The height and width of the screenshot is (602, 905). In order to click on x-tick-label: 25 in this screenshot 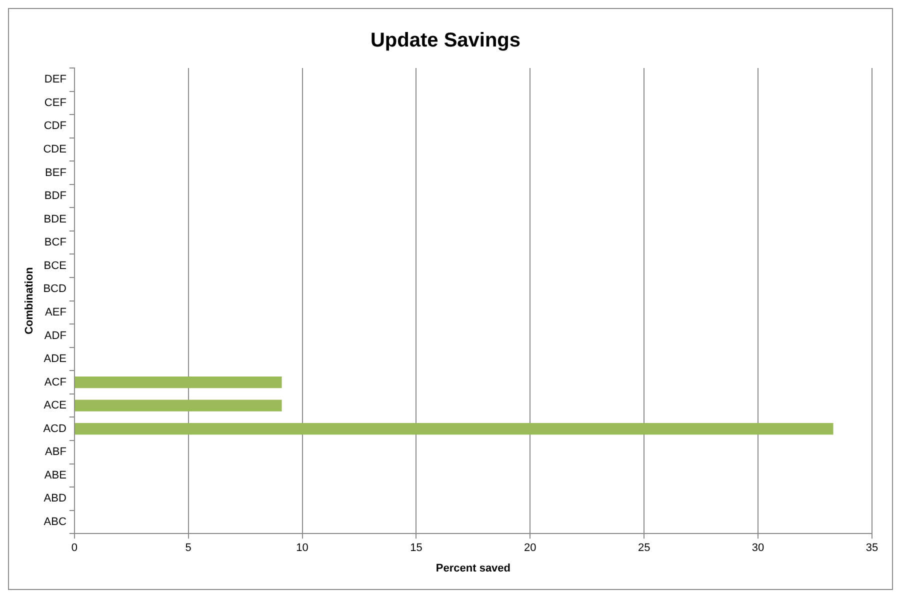, I will do `click(644, 548)`.